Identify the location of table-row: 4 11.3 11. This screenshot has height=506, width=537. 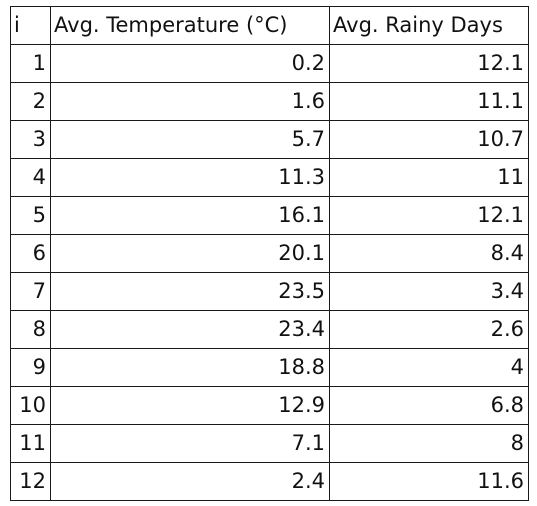
(269, 177).